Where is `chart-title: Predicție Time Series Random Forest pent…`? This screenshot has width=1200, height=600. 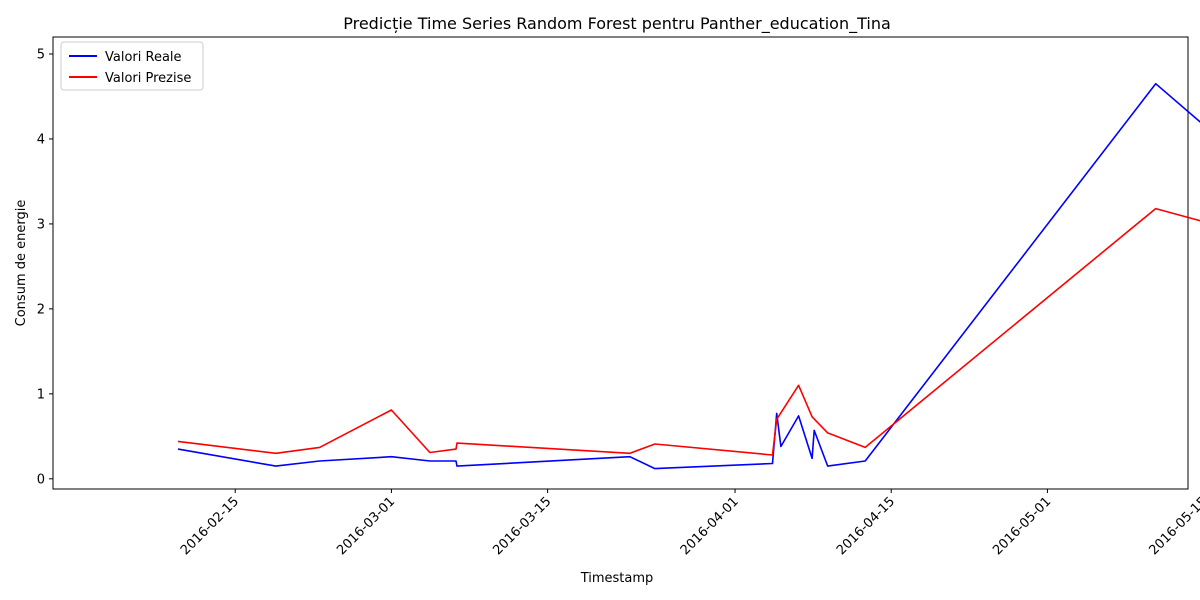
chart-title: Predicție Time Series Random Forest pent… is located at coordinates (617, 24).